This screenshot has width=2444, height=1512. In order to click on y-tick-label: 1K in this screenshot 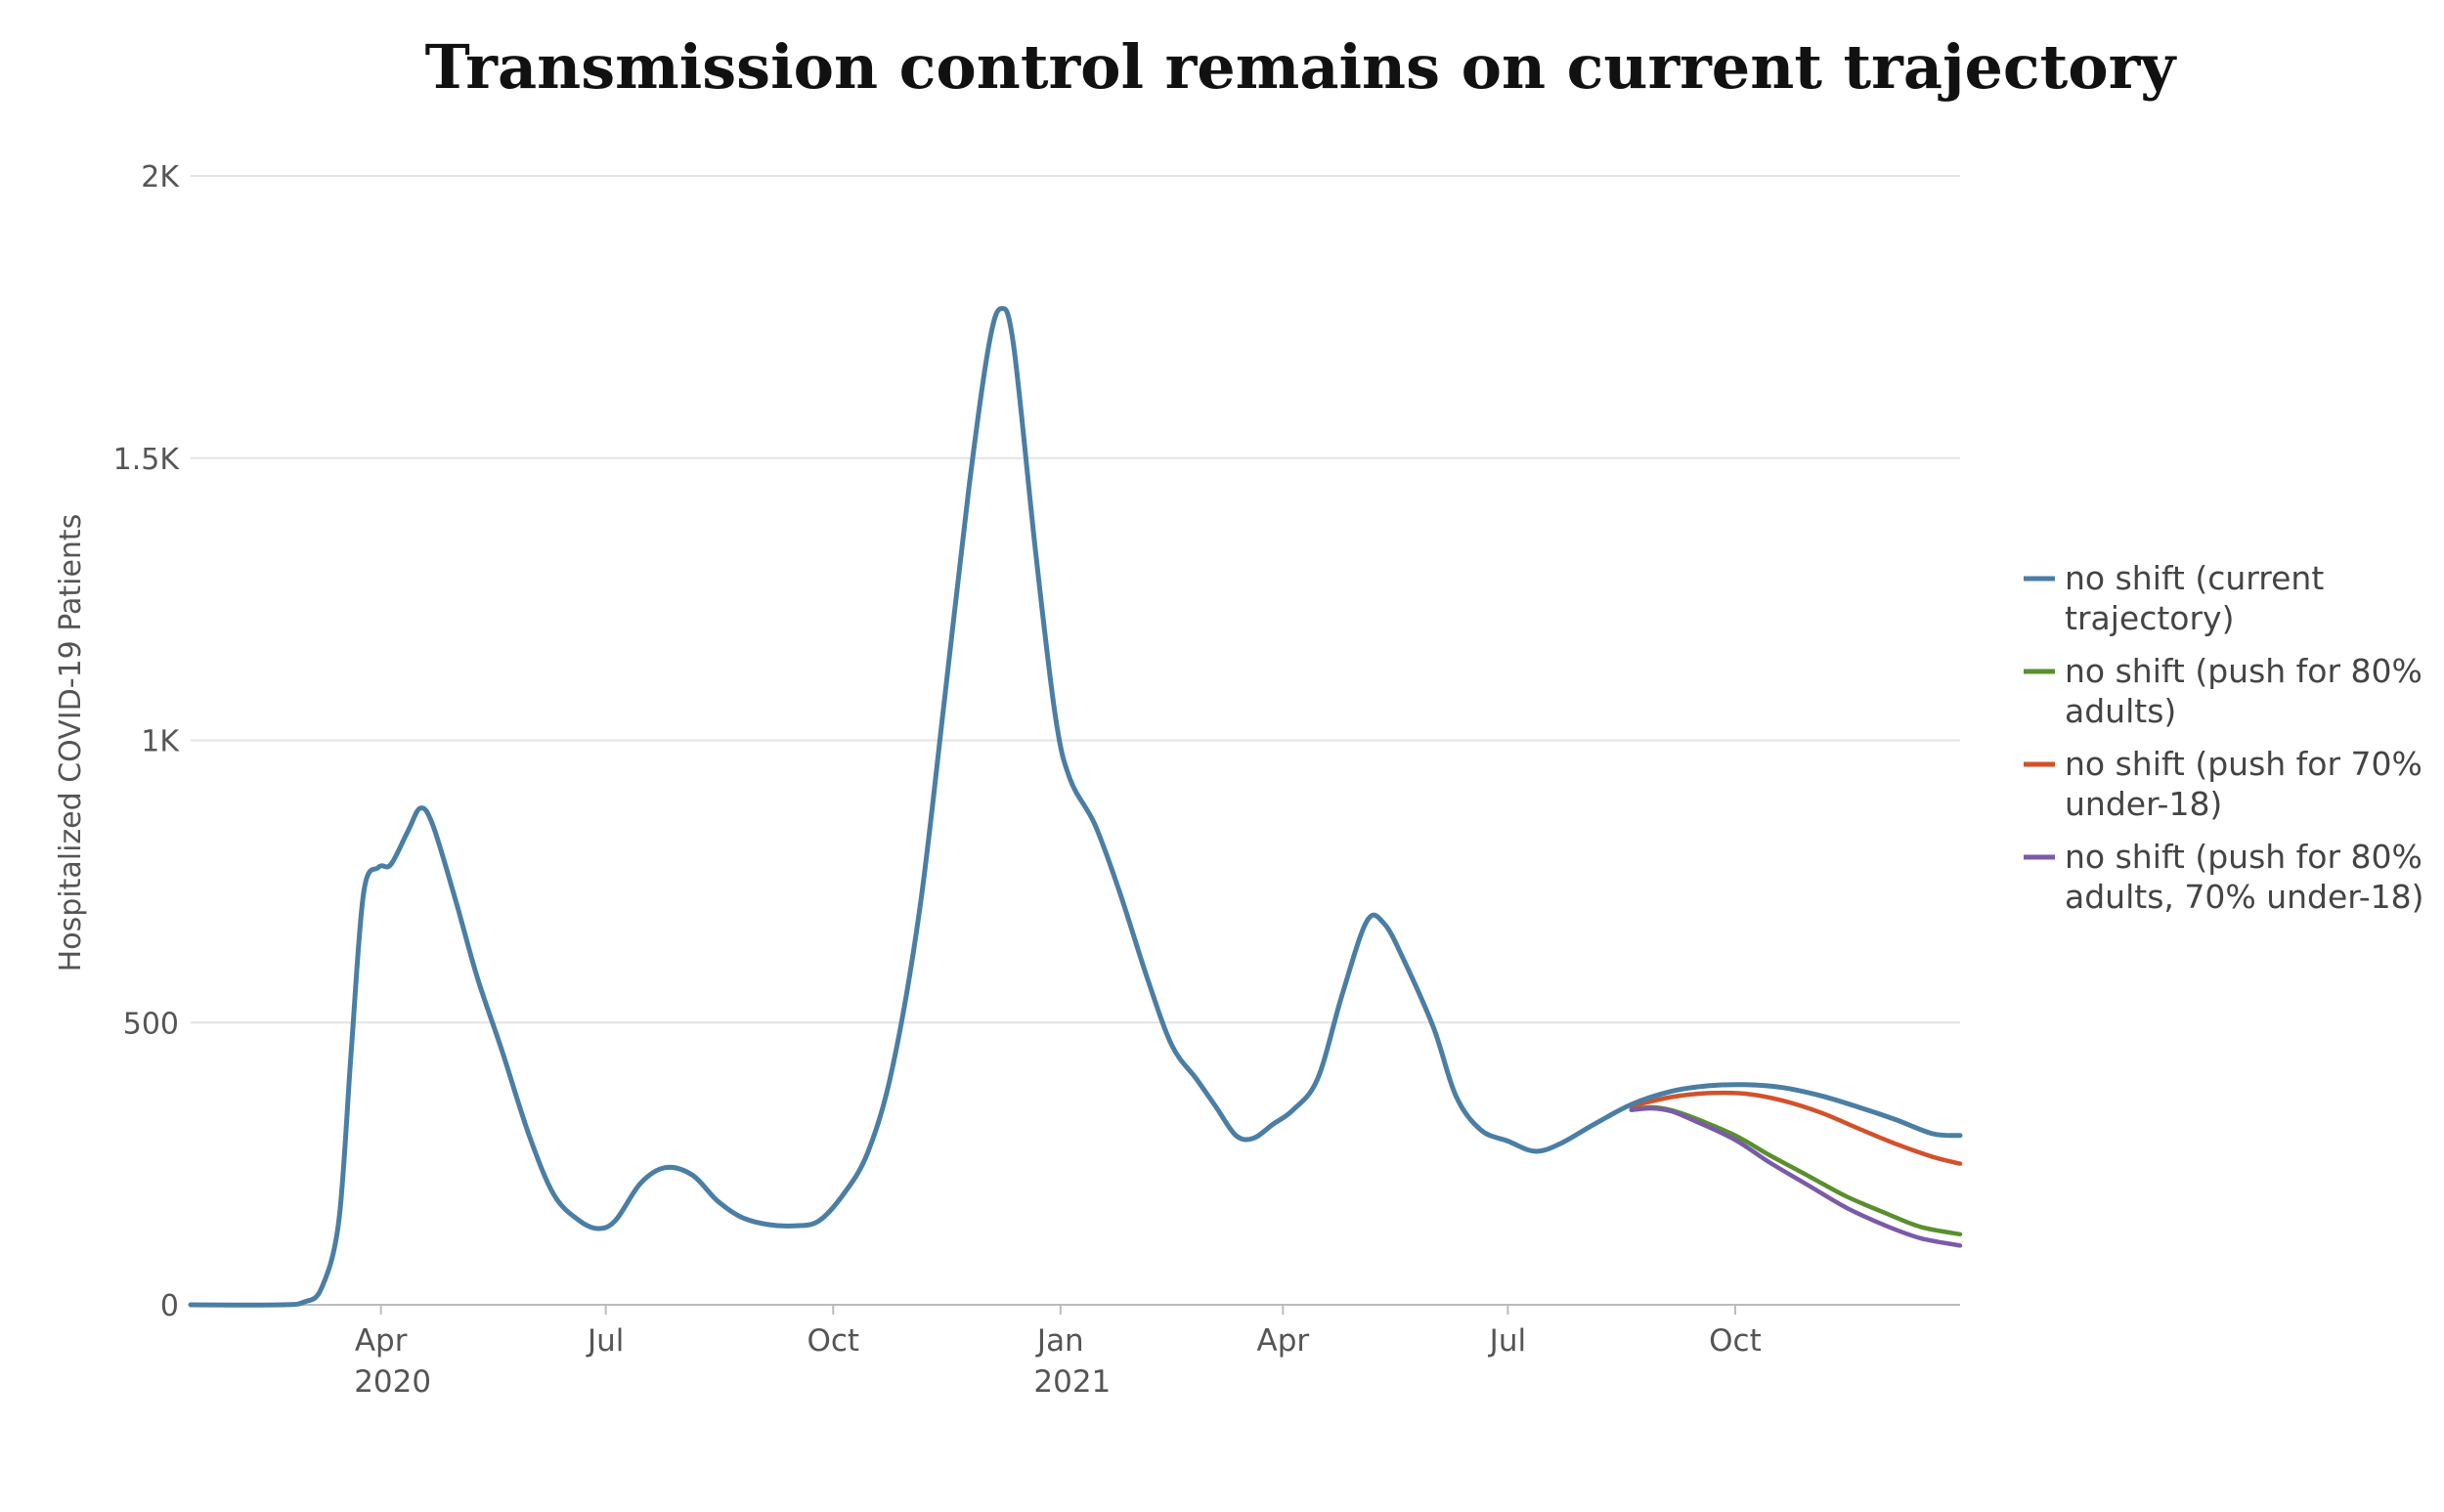, I will do `click(160, 742)`.